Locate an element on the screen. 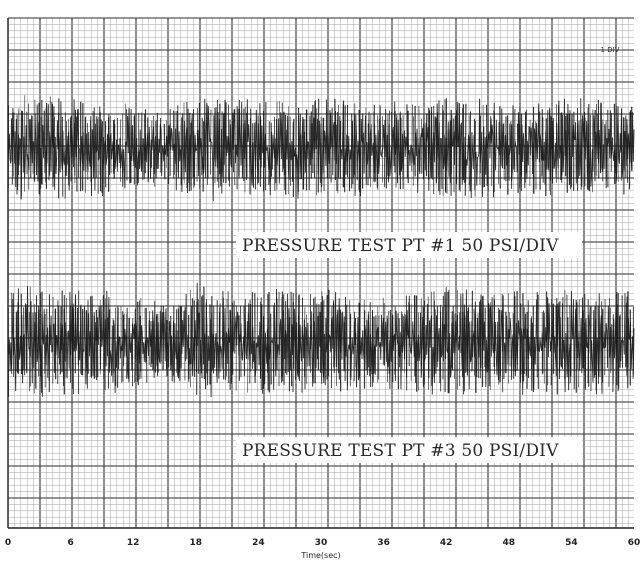 This screenshot has width=642, height=562. series-label-2: PRESSURE TEST PT #3 50 PSI/DIV is located at coordinates (400, 451).